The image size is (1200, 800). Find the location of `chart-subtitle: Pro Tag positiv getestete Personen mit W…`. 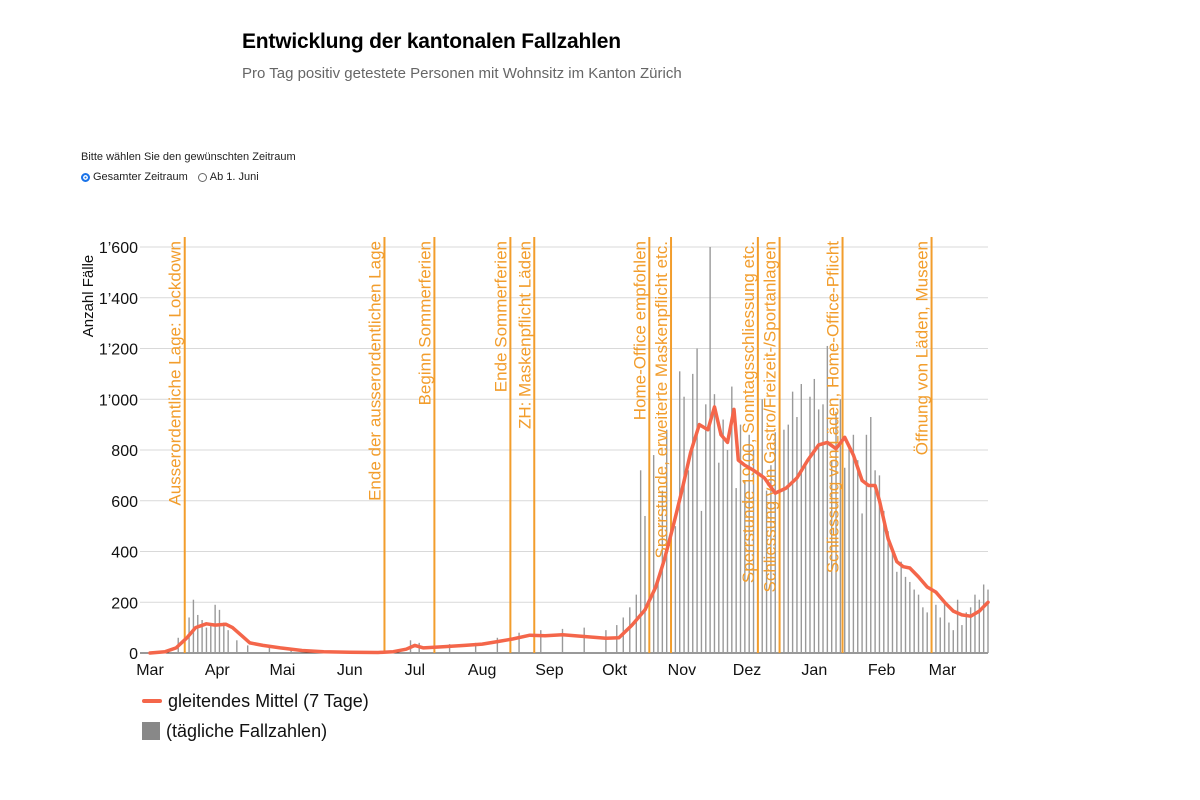

chart-subtitle: Pro Tag positiv getestete Personen mit W… is located at coordinates (462, 73).